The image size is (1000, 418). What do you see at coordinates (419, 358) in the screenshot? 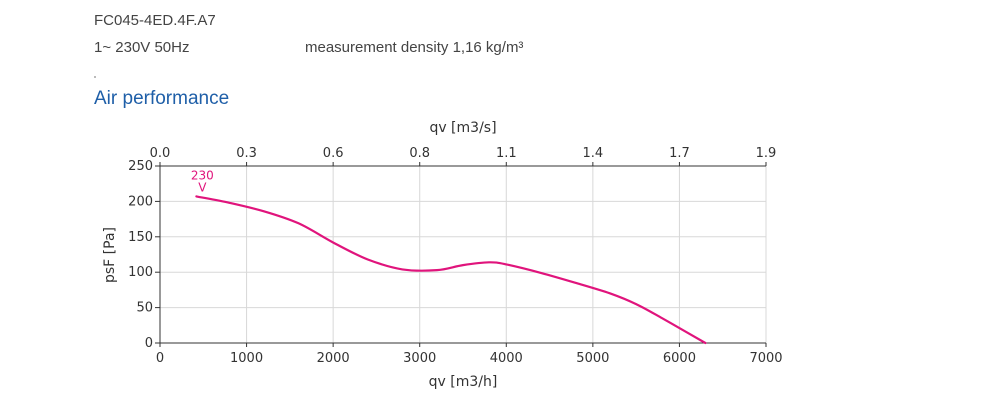
I see `x-tick-label: 3000` at bounding box center [419, 358].